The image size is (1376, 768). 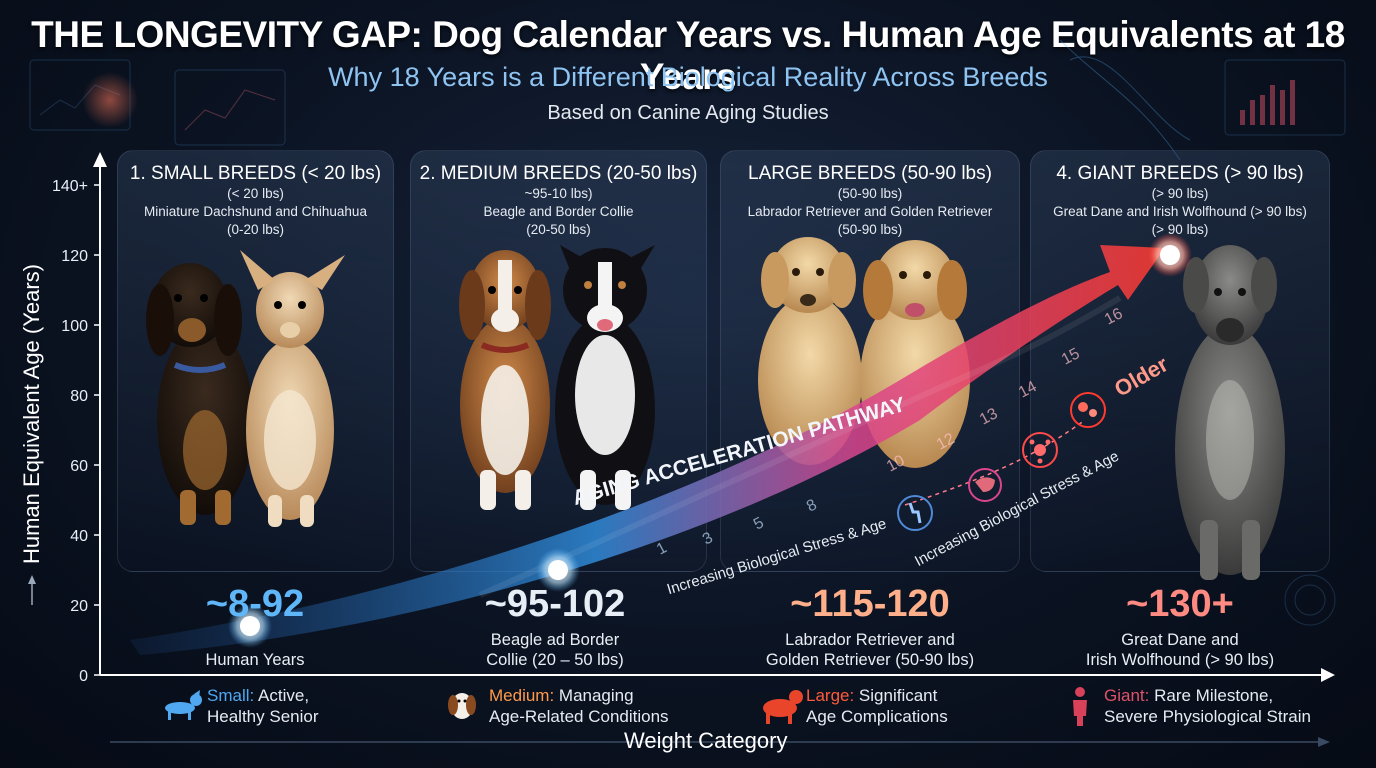 I want to click on panel-title: LARGE BREEDS (50-90 lbs), so click(x=870, y=173).